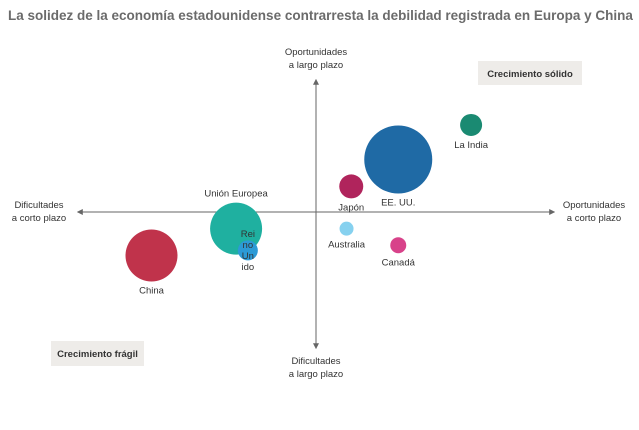 The image size is (639, 430). Describe the element at coordinates (351, 207) in the screenshot. I see `point-label-japon: Japón` at that location.